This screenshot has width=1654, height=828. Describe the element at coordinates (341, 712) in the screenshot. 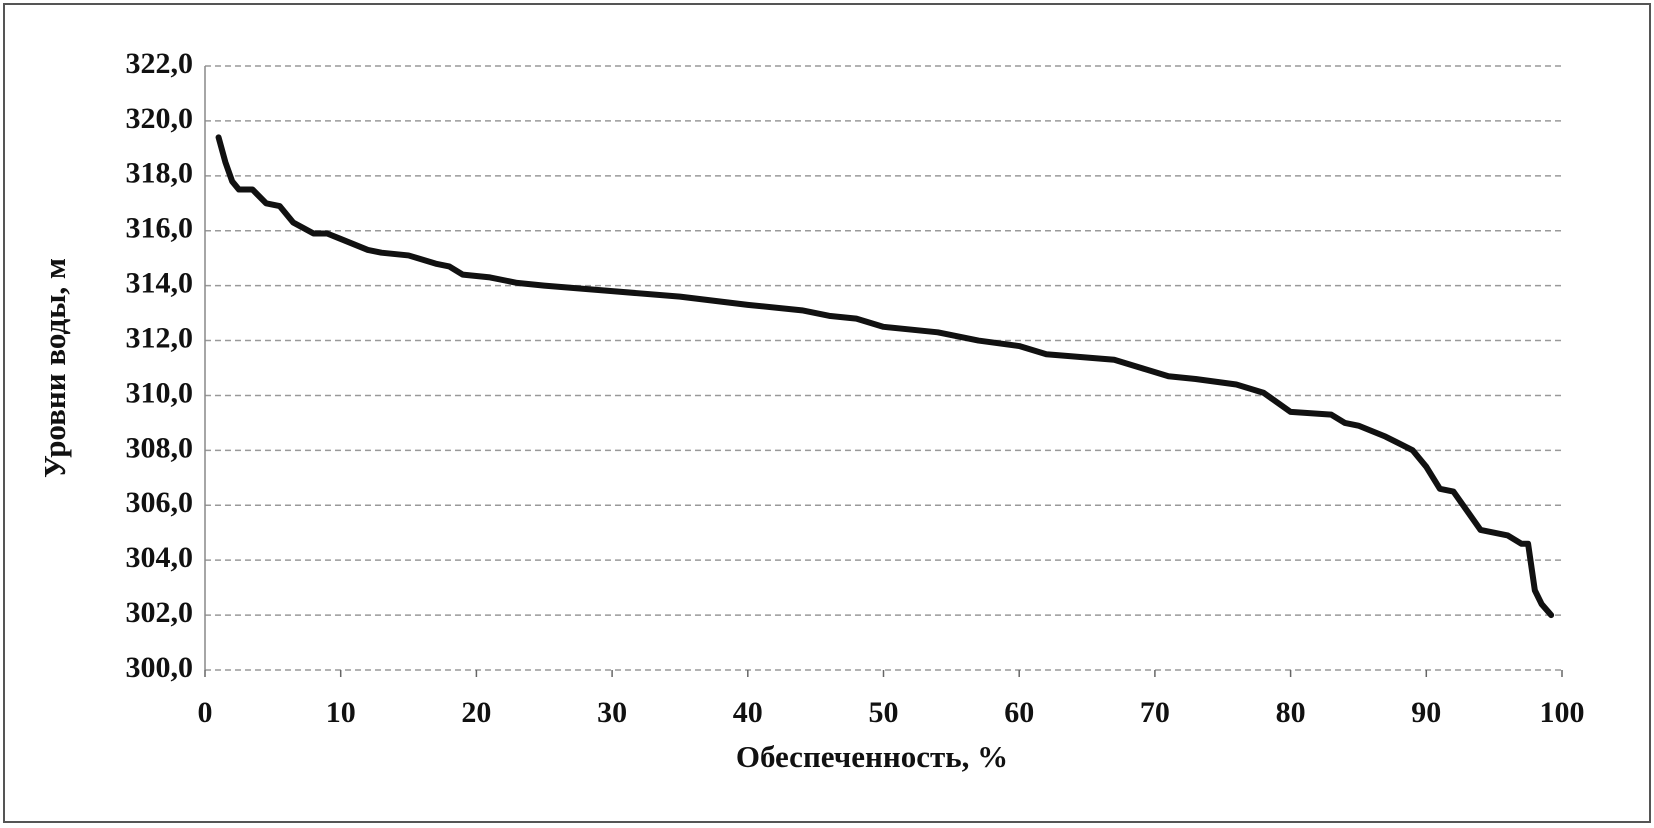

I see `x-tick-label: 10` at that location.